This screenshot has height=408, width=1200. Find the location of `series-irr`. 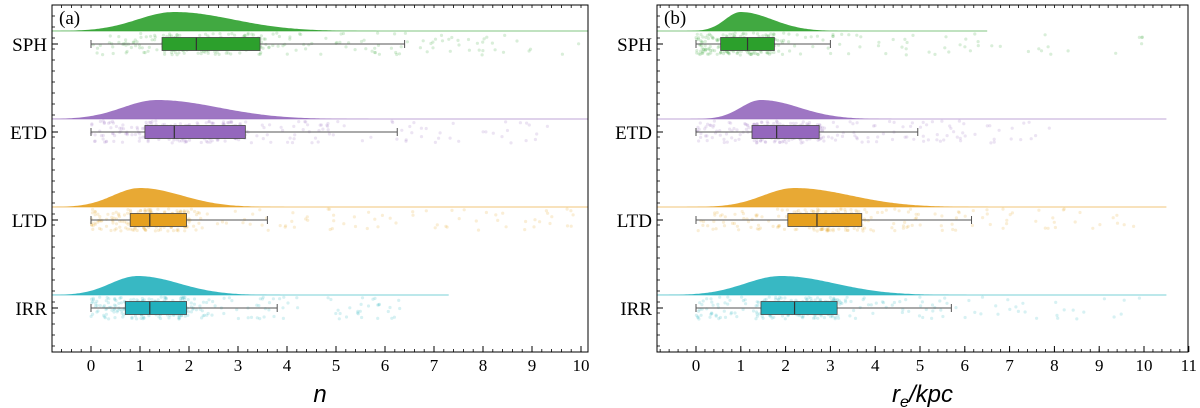

series-irr is located at coordinates (912, 298).